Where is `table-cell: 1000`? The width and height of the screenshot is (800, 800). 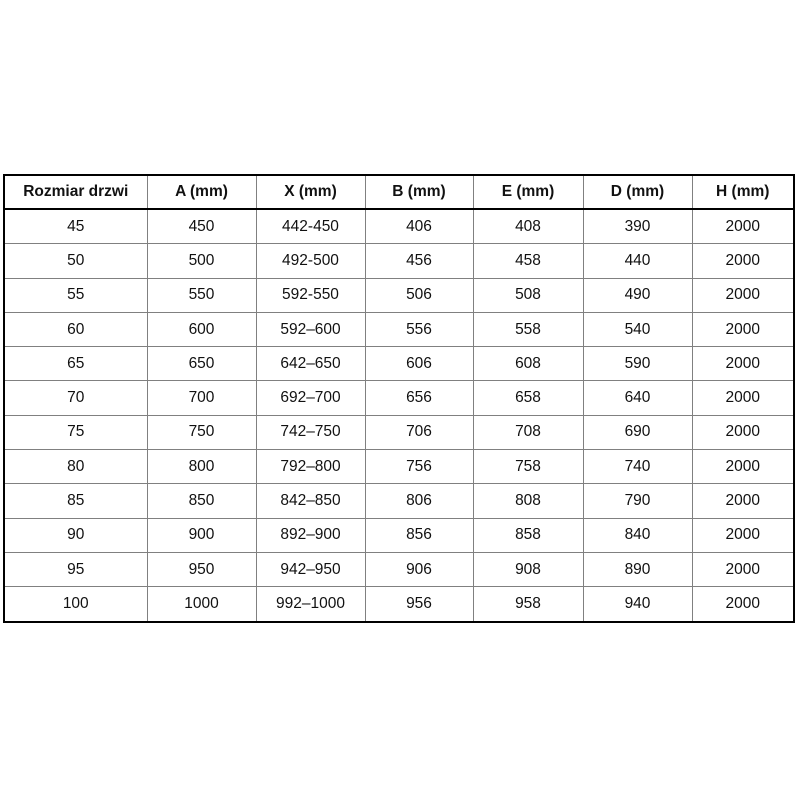 table-cell: 1000 is located at coordinates (201, 604).